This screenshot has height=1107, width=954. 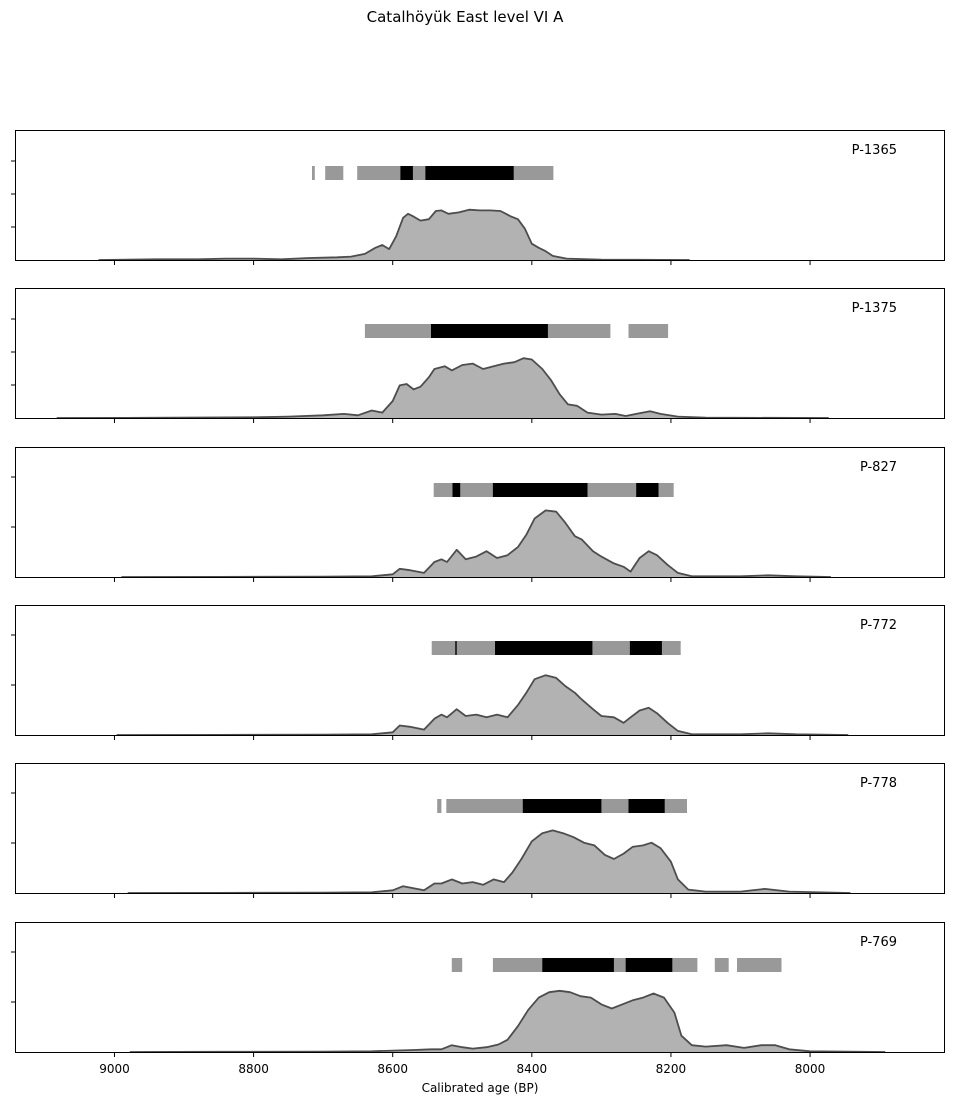 What do you see at coordinates (878, 783) in the screenshot?
I see `panel-label-4: P-778` at bounding box center [878, 783].